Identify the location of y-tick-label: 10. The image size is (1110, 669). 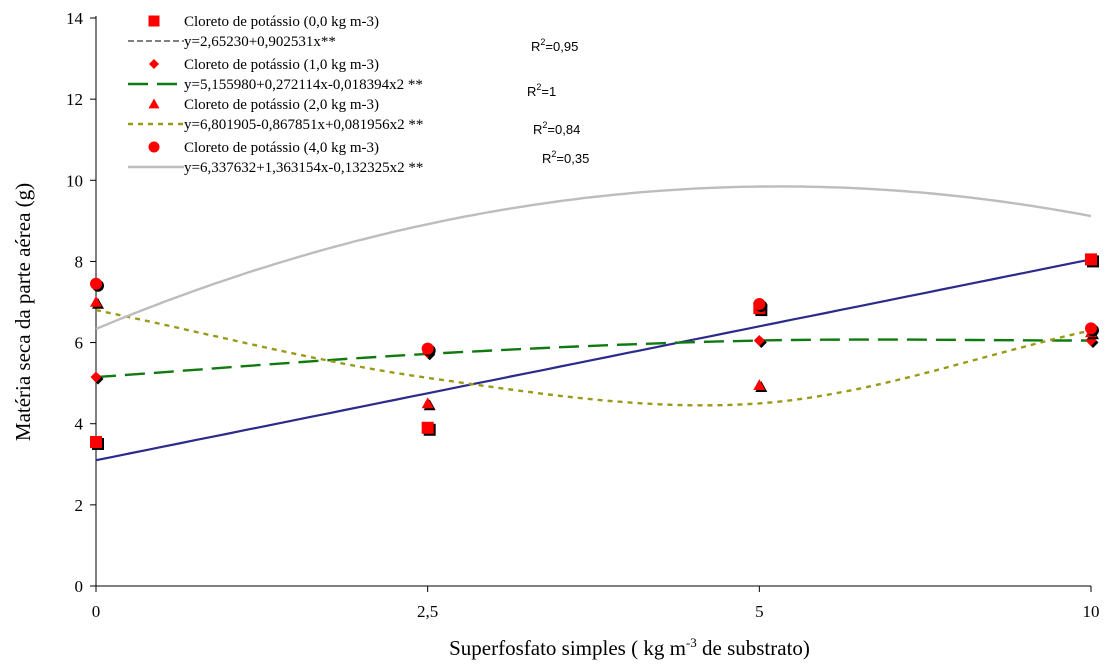
(74, 180).